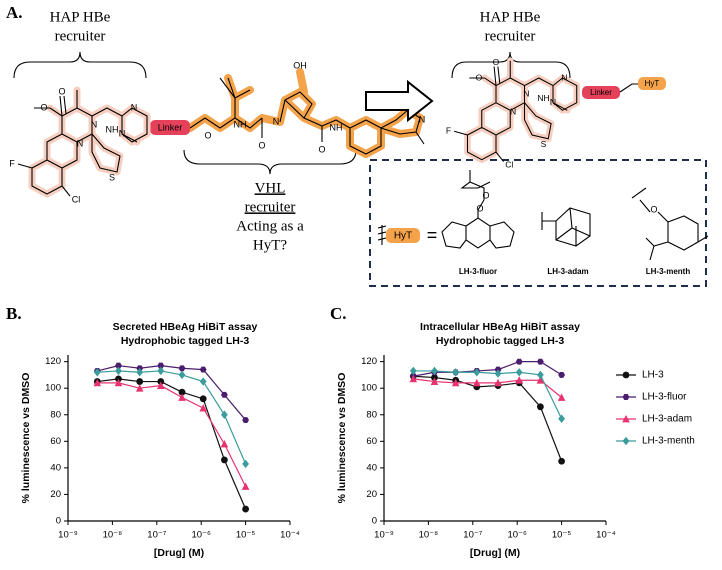  I want to click on menth-structure, so click(670, 224).